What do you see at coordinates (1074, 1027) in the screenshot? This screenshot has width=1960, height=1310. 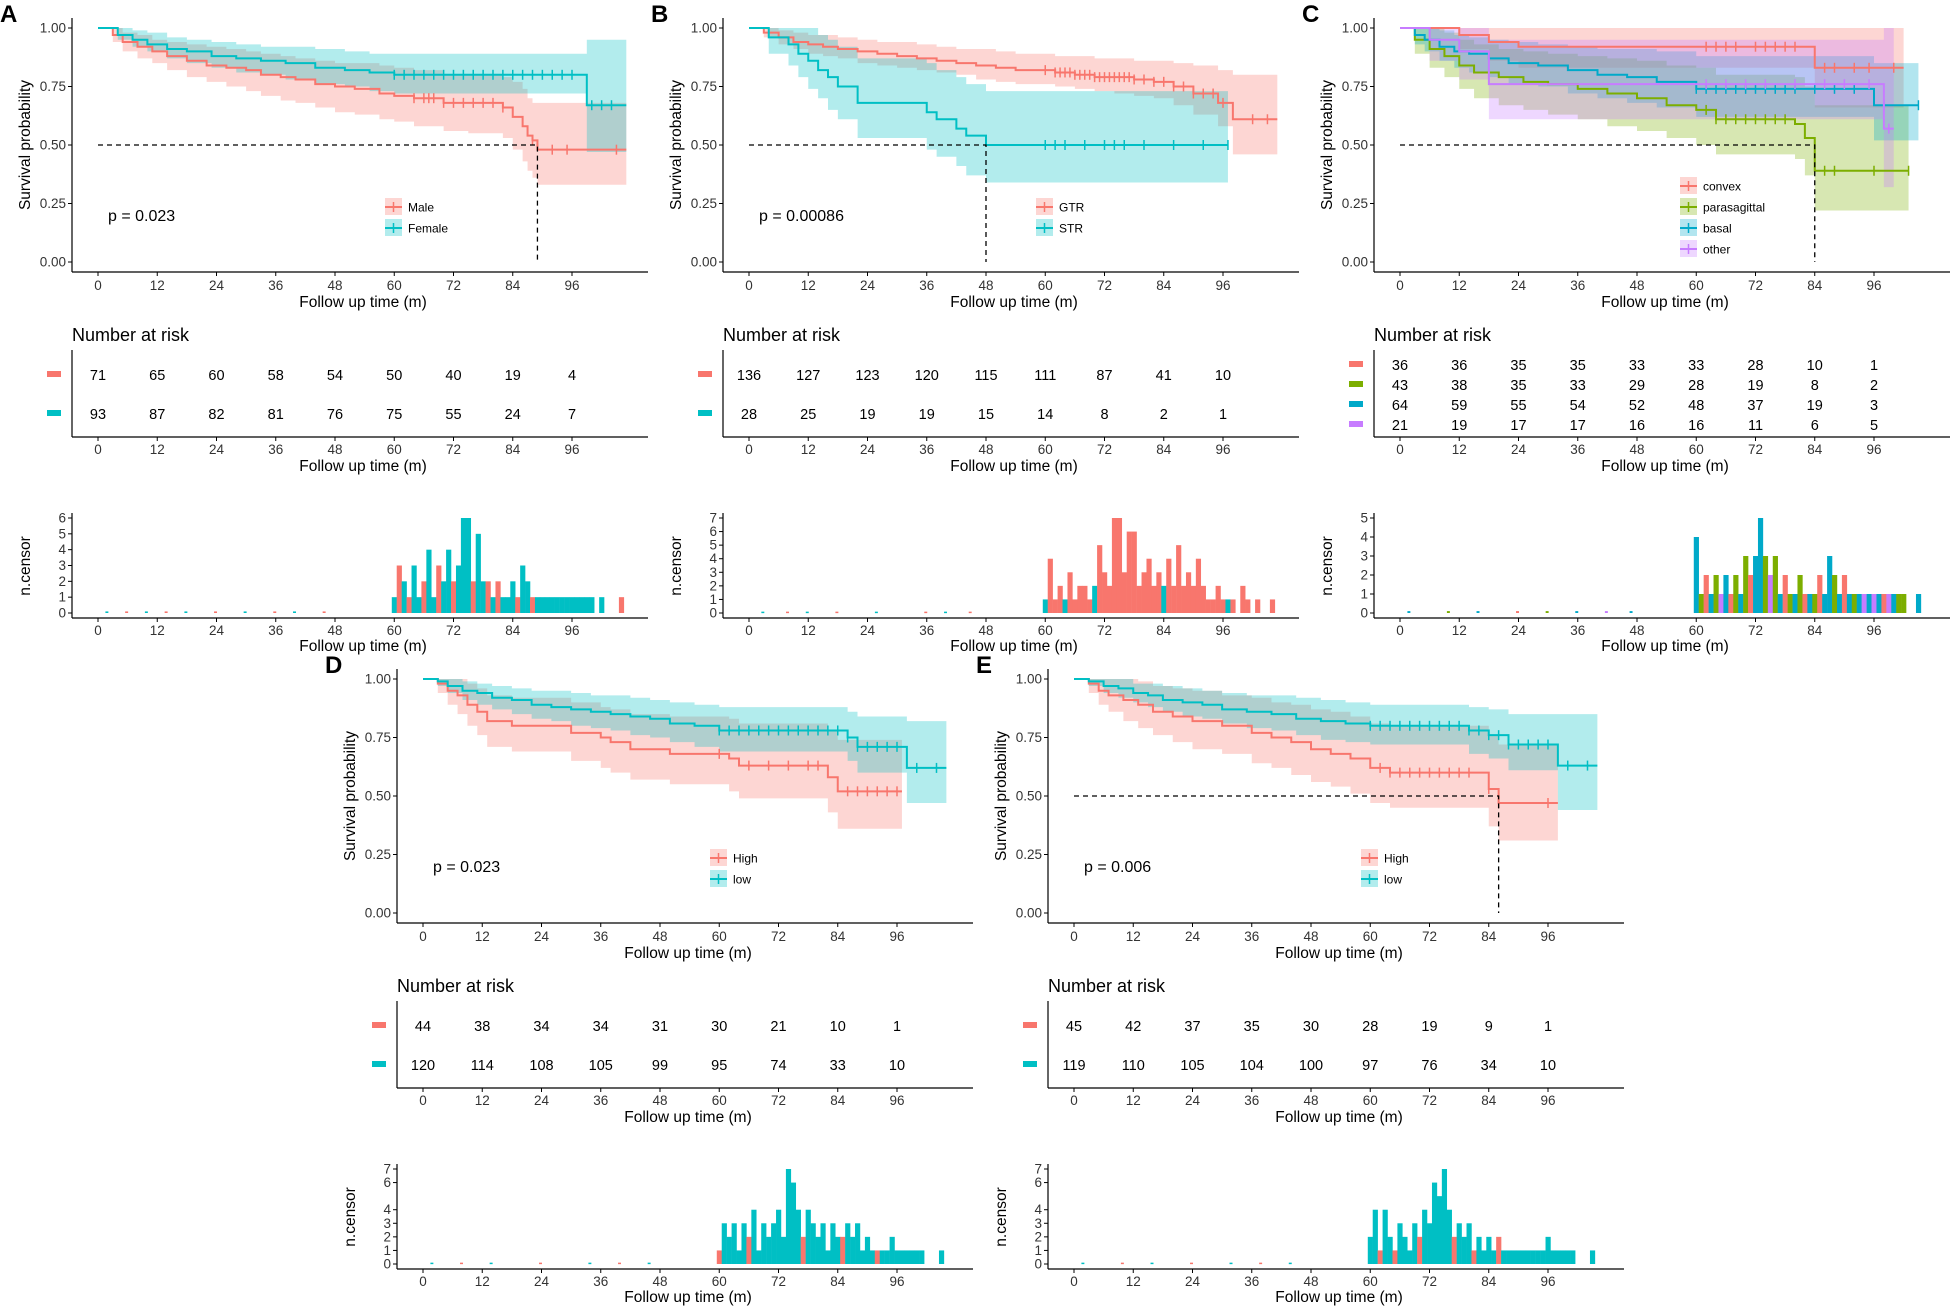 I see `risk-count: 45` at bounding box center [1074, 1027].